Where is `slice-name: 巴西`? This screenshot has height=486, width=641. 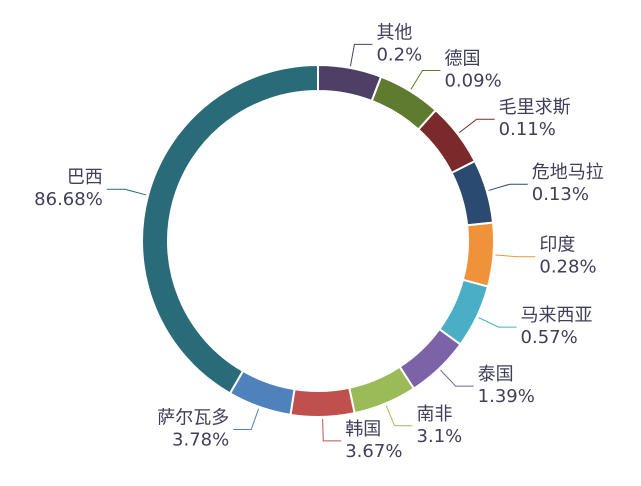 slice-name: 巴西 is located at coordinates (85, 177).